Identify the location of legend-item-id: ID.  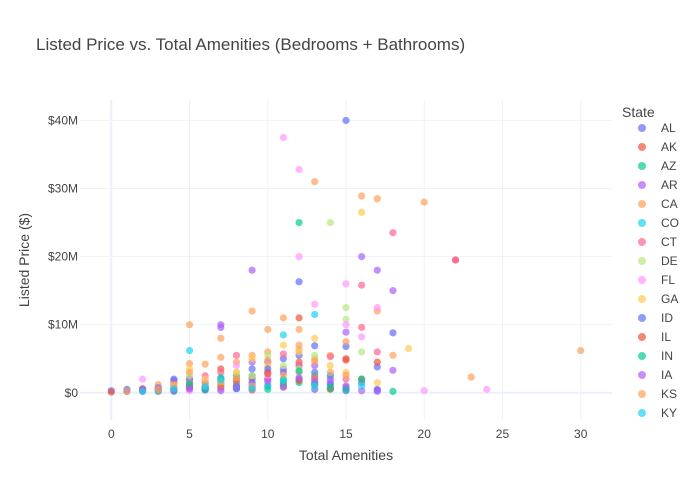
(655, 318).